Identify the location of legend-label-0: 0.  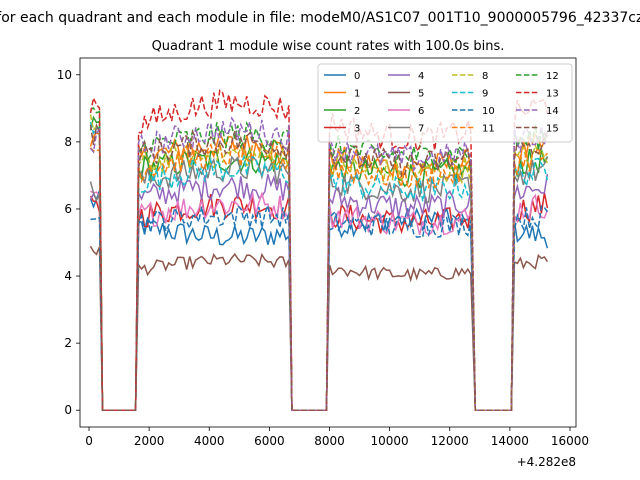
(357, 76).